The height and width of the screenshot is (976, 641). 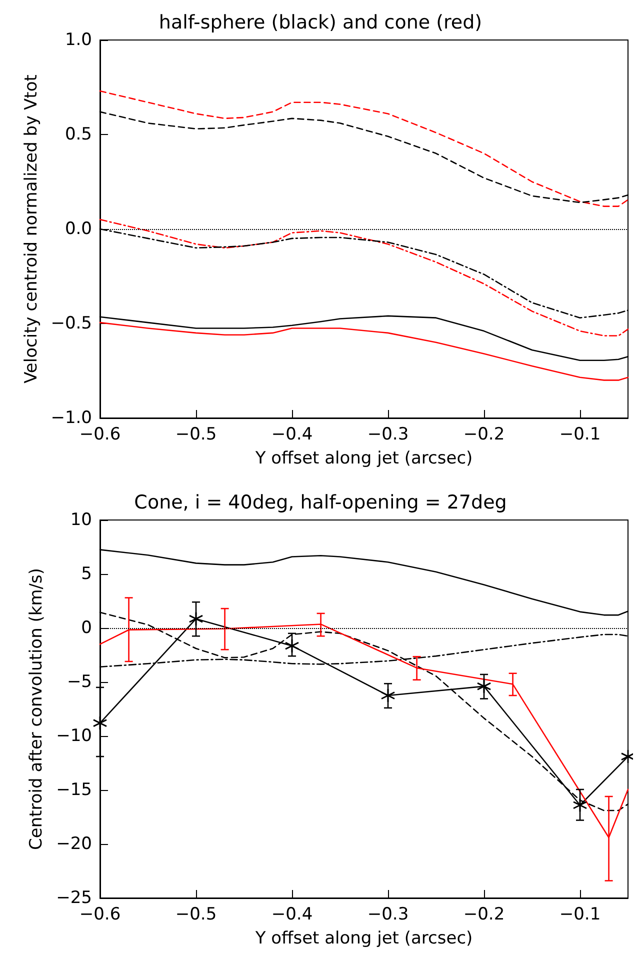 I want to click on y-tick-label: 0.5, so click(x=78, y=134).